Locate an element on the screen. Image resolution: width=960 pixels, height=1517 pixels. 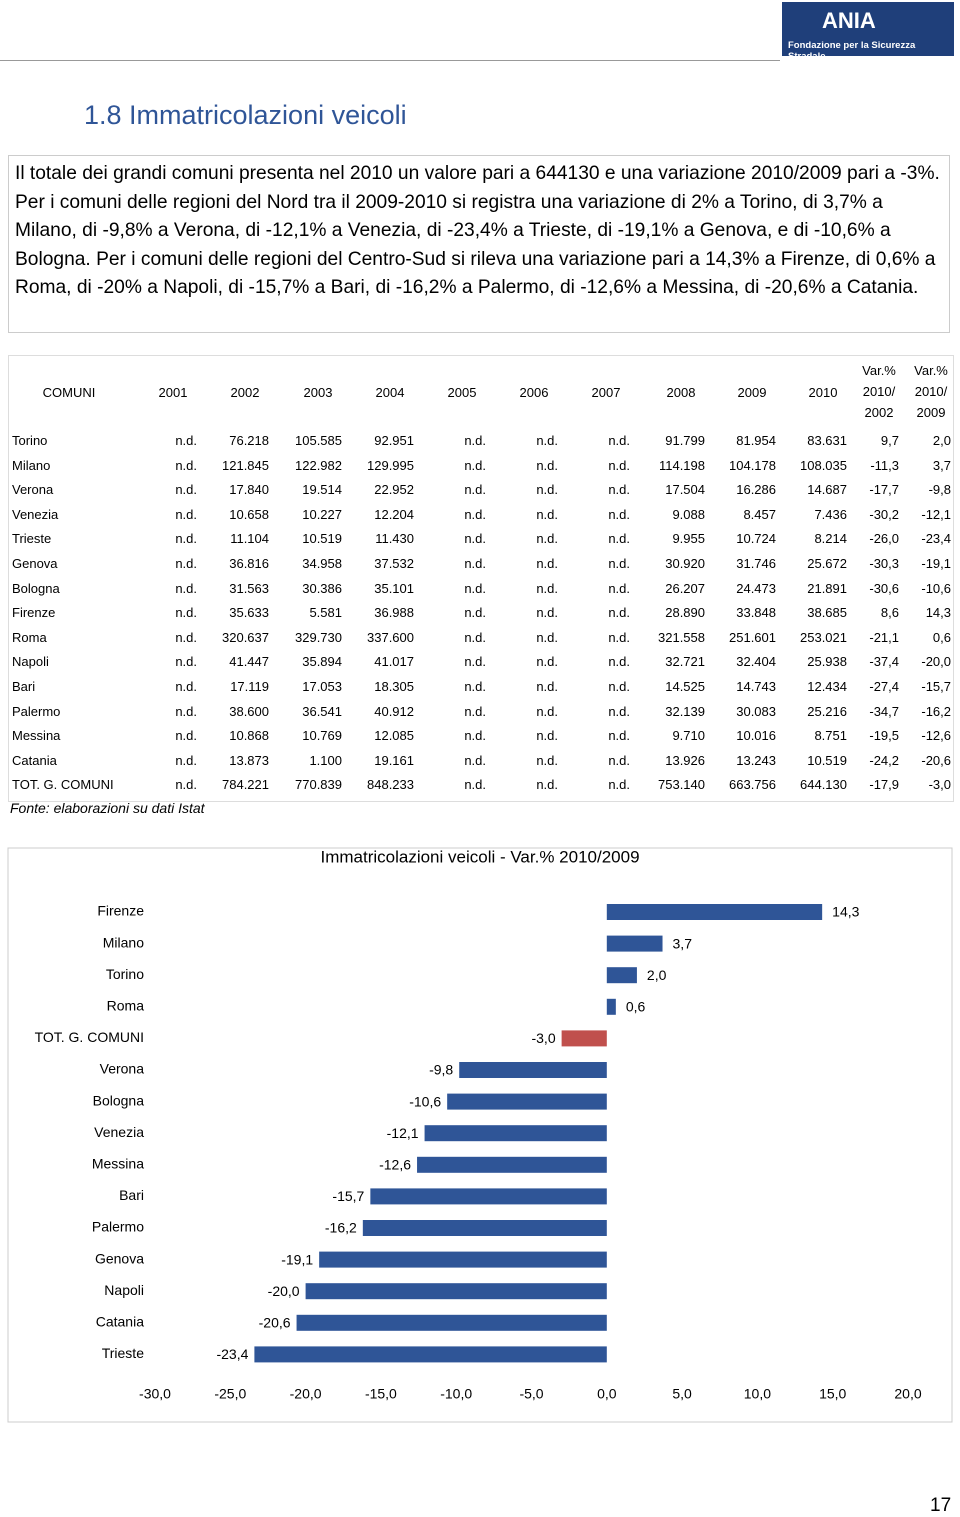
table-cell: 22.952 is located at coordinates (394, 490).